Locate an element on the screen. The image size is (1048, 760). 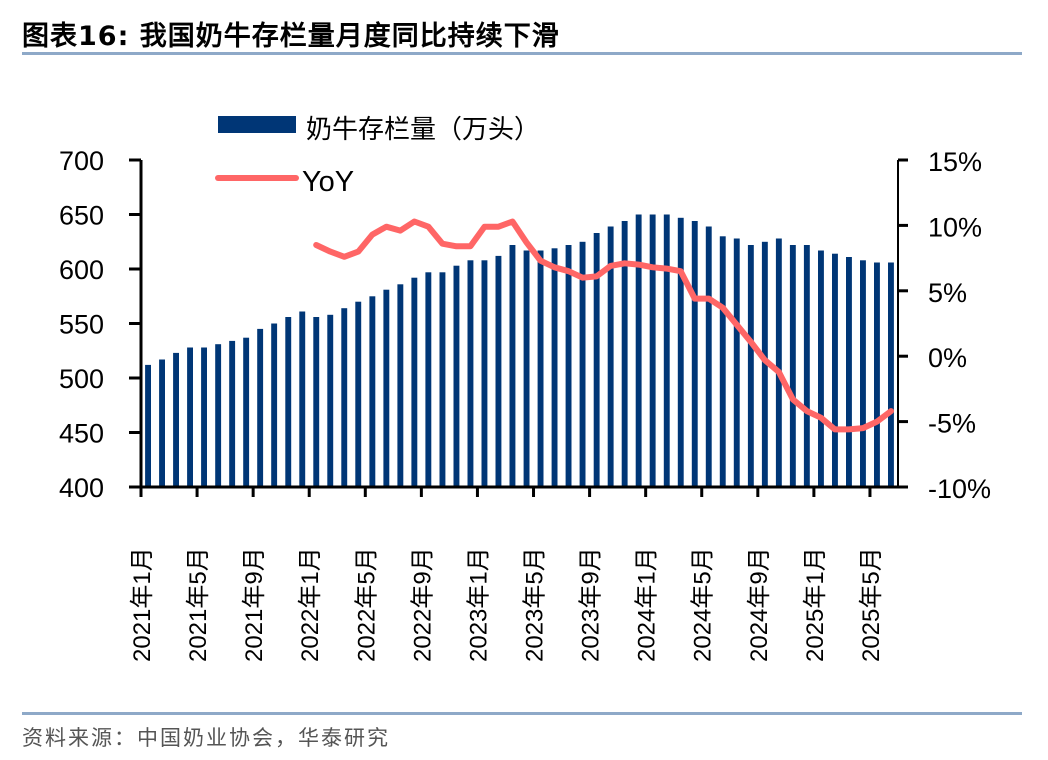
x-tick-label: 2021年1月 is located at coordinates (142, 604).